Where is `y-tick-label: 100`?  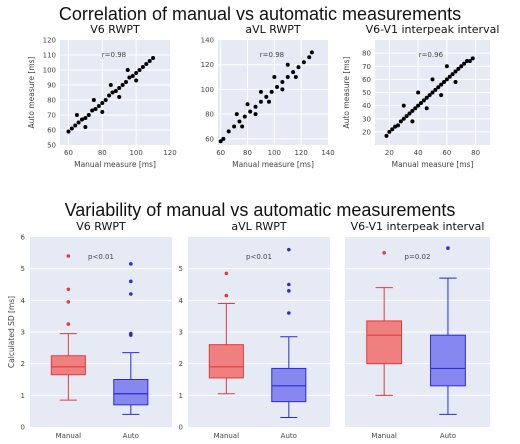 y-tick-label: 100 is located at coordinates (49, 71).